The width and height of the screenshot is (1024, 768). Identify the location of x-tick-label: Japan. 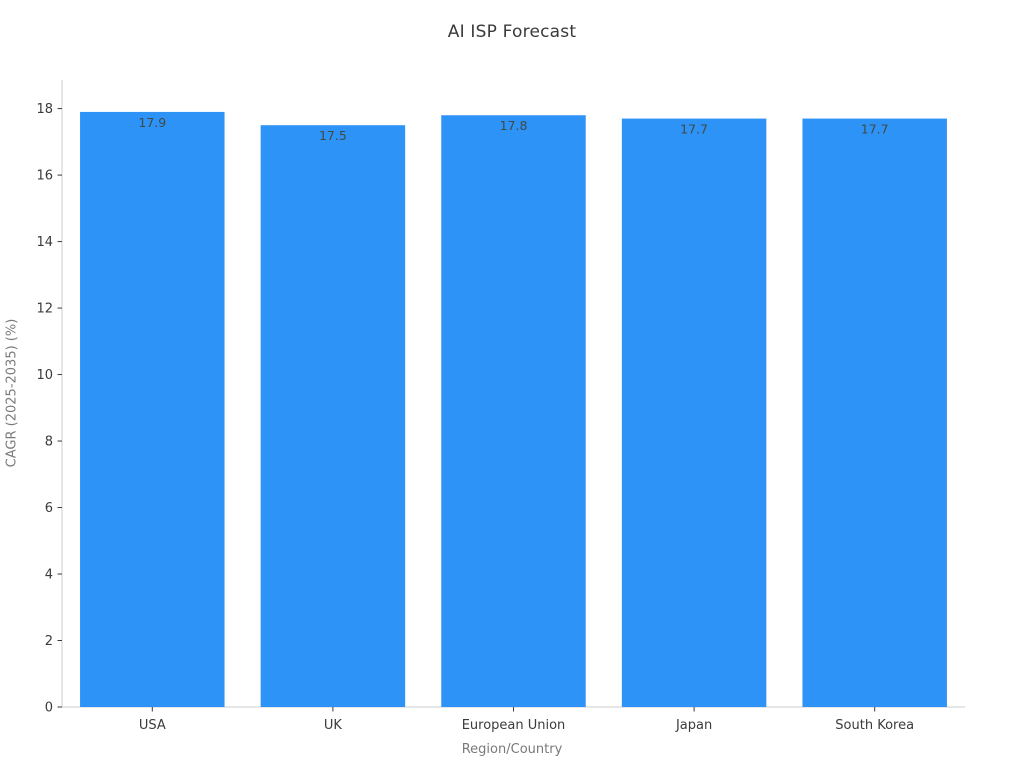
(693, 725).